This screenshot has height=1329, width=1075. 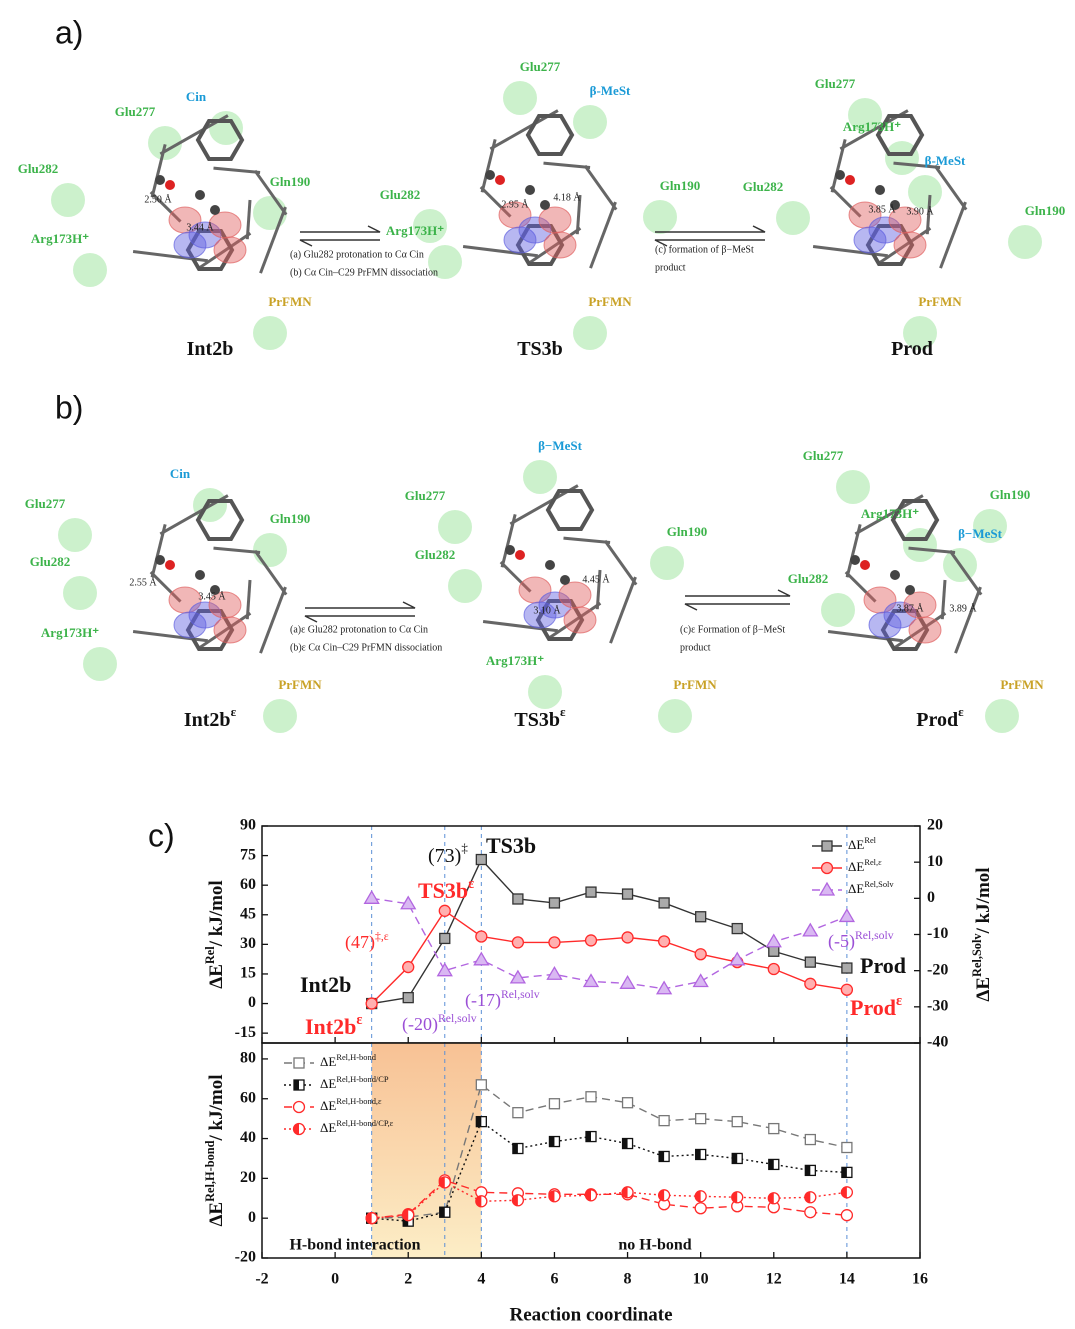 What do you see at coordinates (515, 204) in the screenshot?
I see `distance-label: 2.95 Å` at bounding box center [515, 204].